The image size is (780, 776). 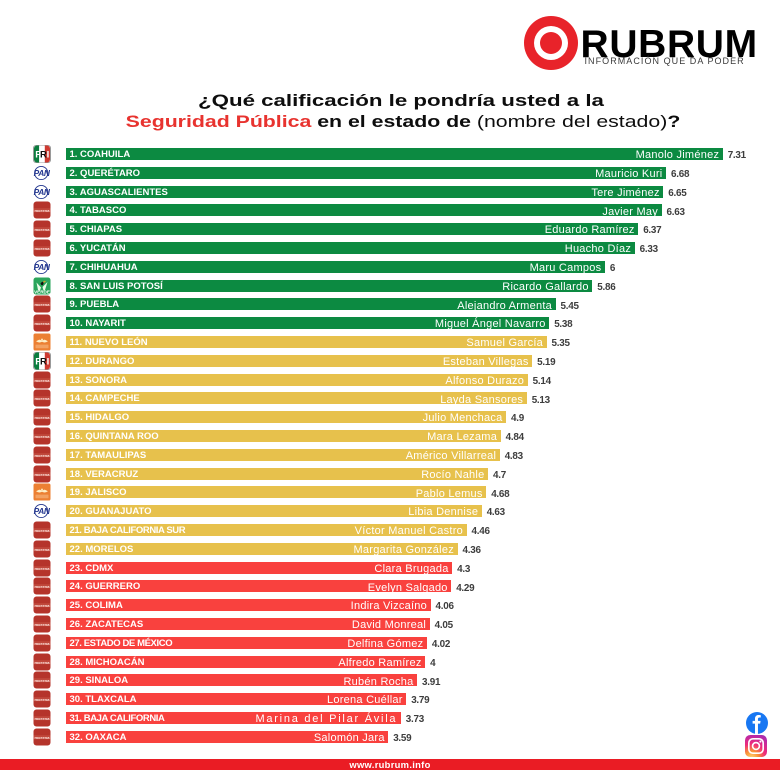 I want to click on svg-text: VERDE, so click(x=42, y=291).